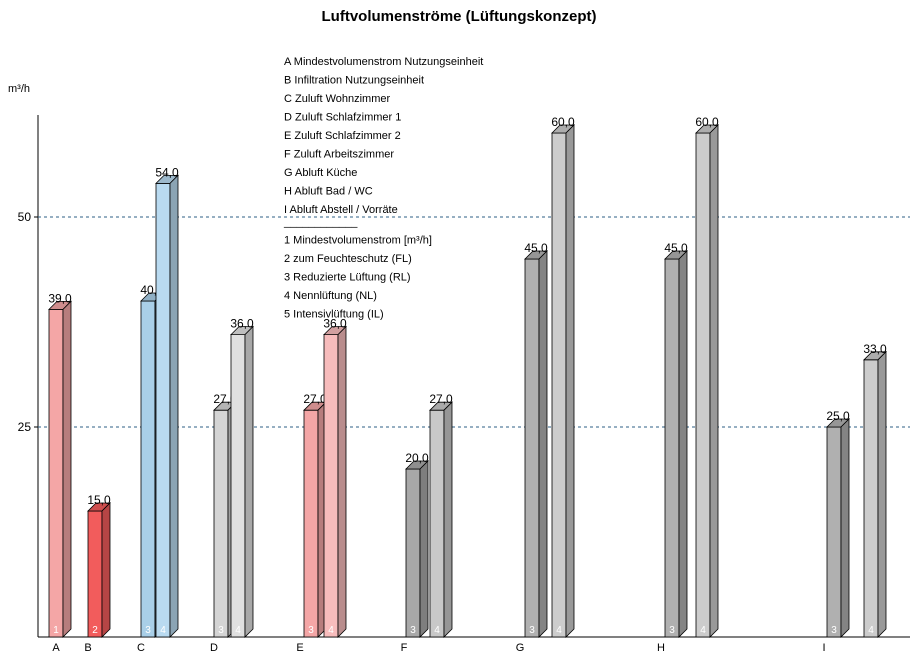 This screenshot has height=653, width=918. What do you see at coordinates (834, 532) in the screenshot?
I see `bar-I-3-front` at bounding box center [834, 532].